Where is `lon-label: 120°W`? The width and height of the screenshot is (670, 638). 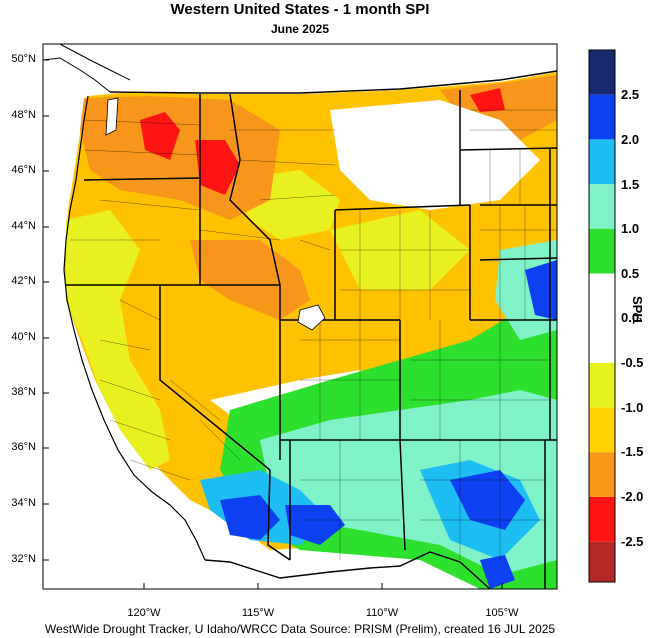
lon-label: 120°W is located at coordinates (144, 613).